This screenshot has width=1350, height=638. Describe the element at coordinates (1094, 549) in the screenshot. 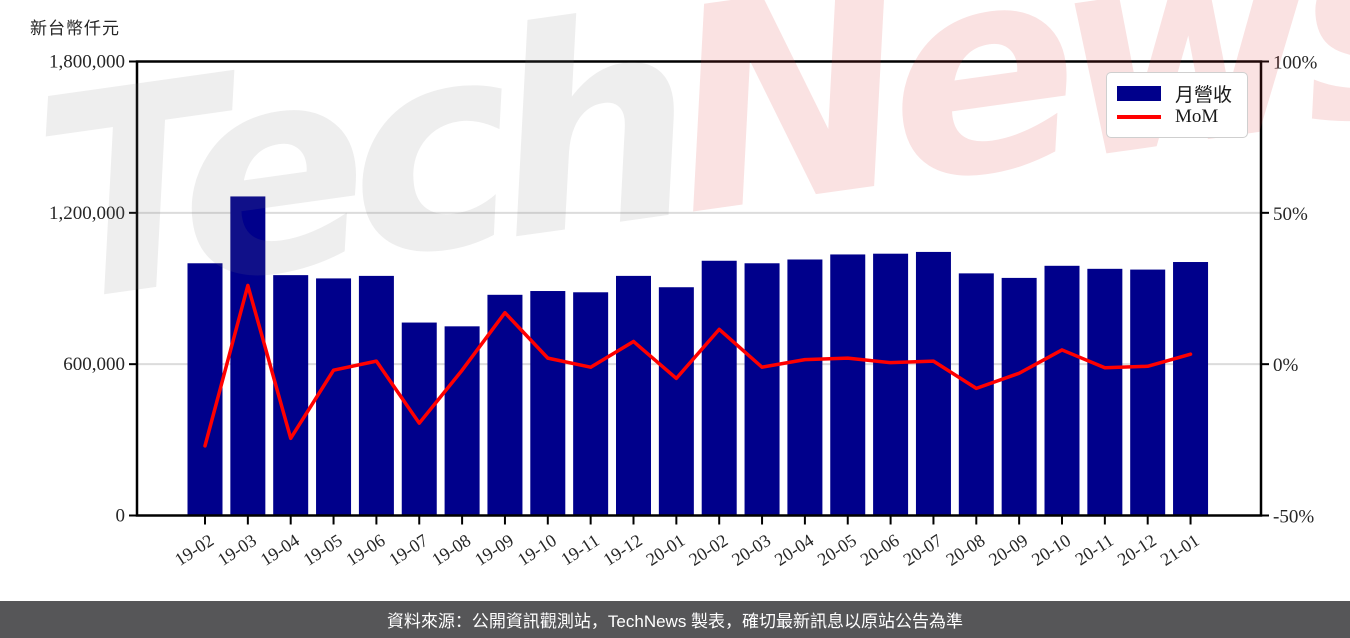

I see `x-tick-label-20-11: 20-11` at that location.